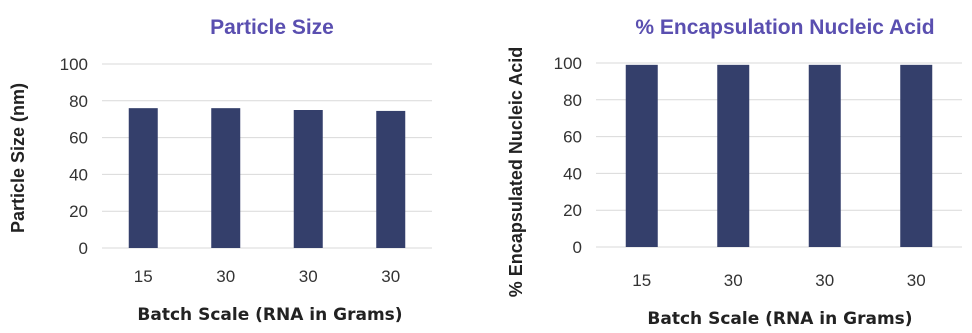  I want to click on y-axis-label: Particle Size (nm), so click(18, 158).